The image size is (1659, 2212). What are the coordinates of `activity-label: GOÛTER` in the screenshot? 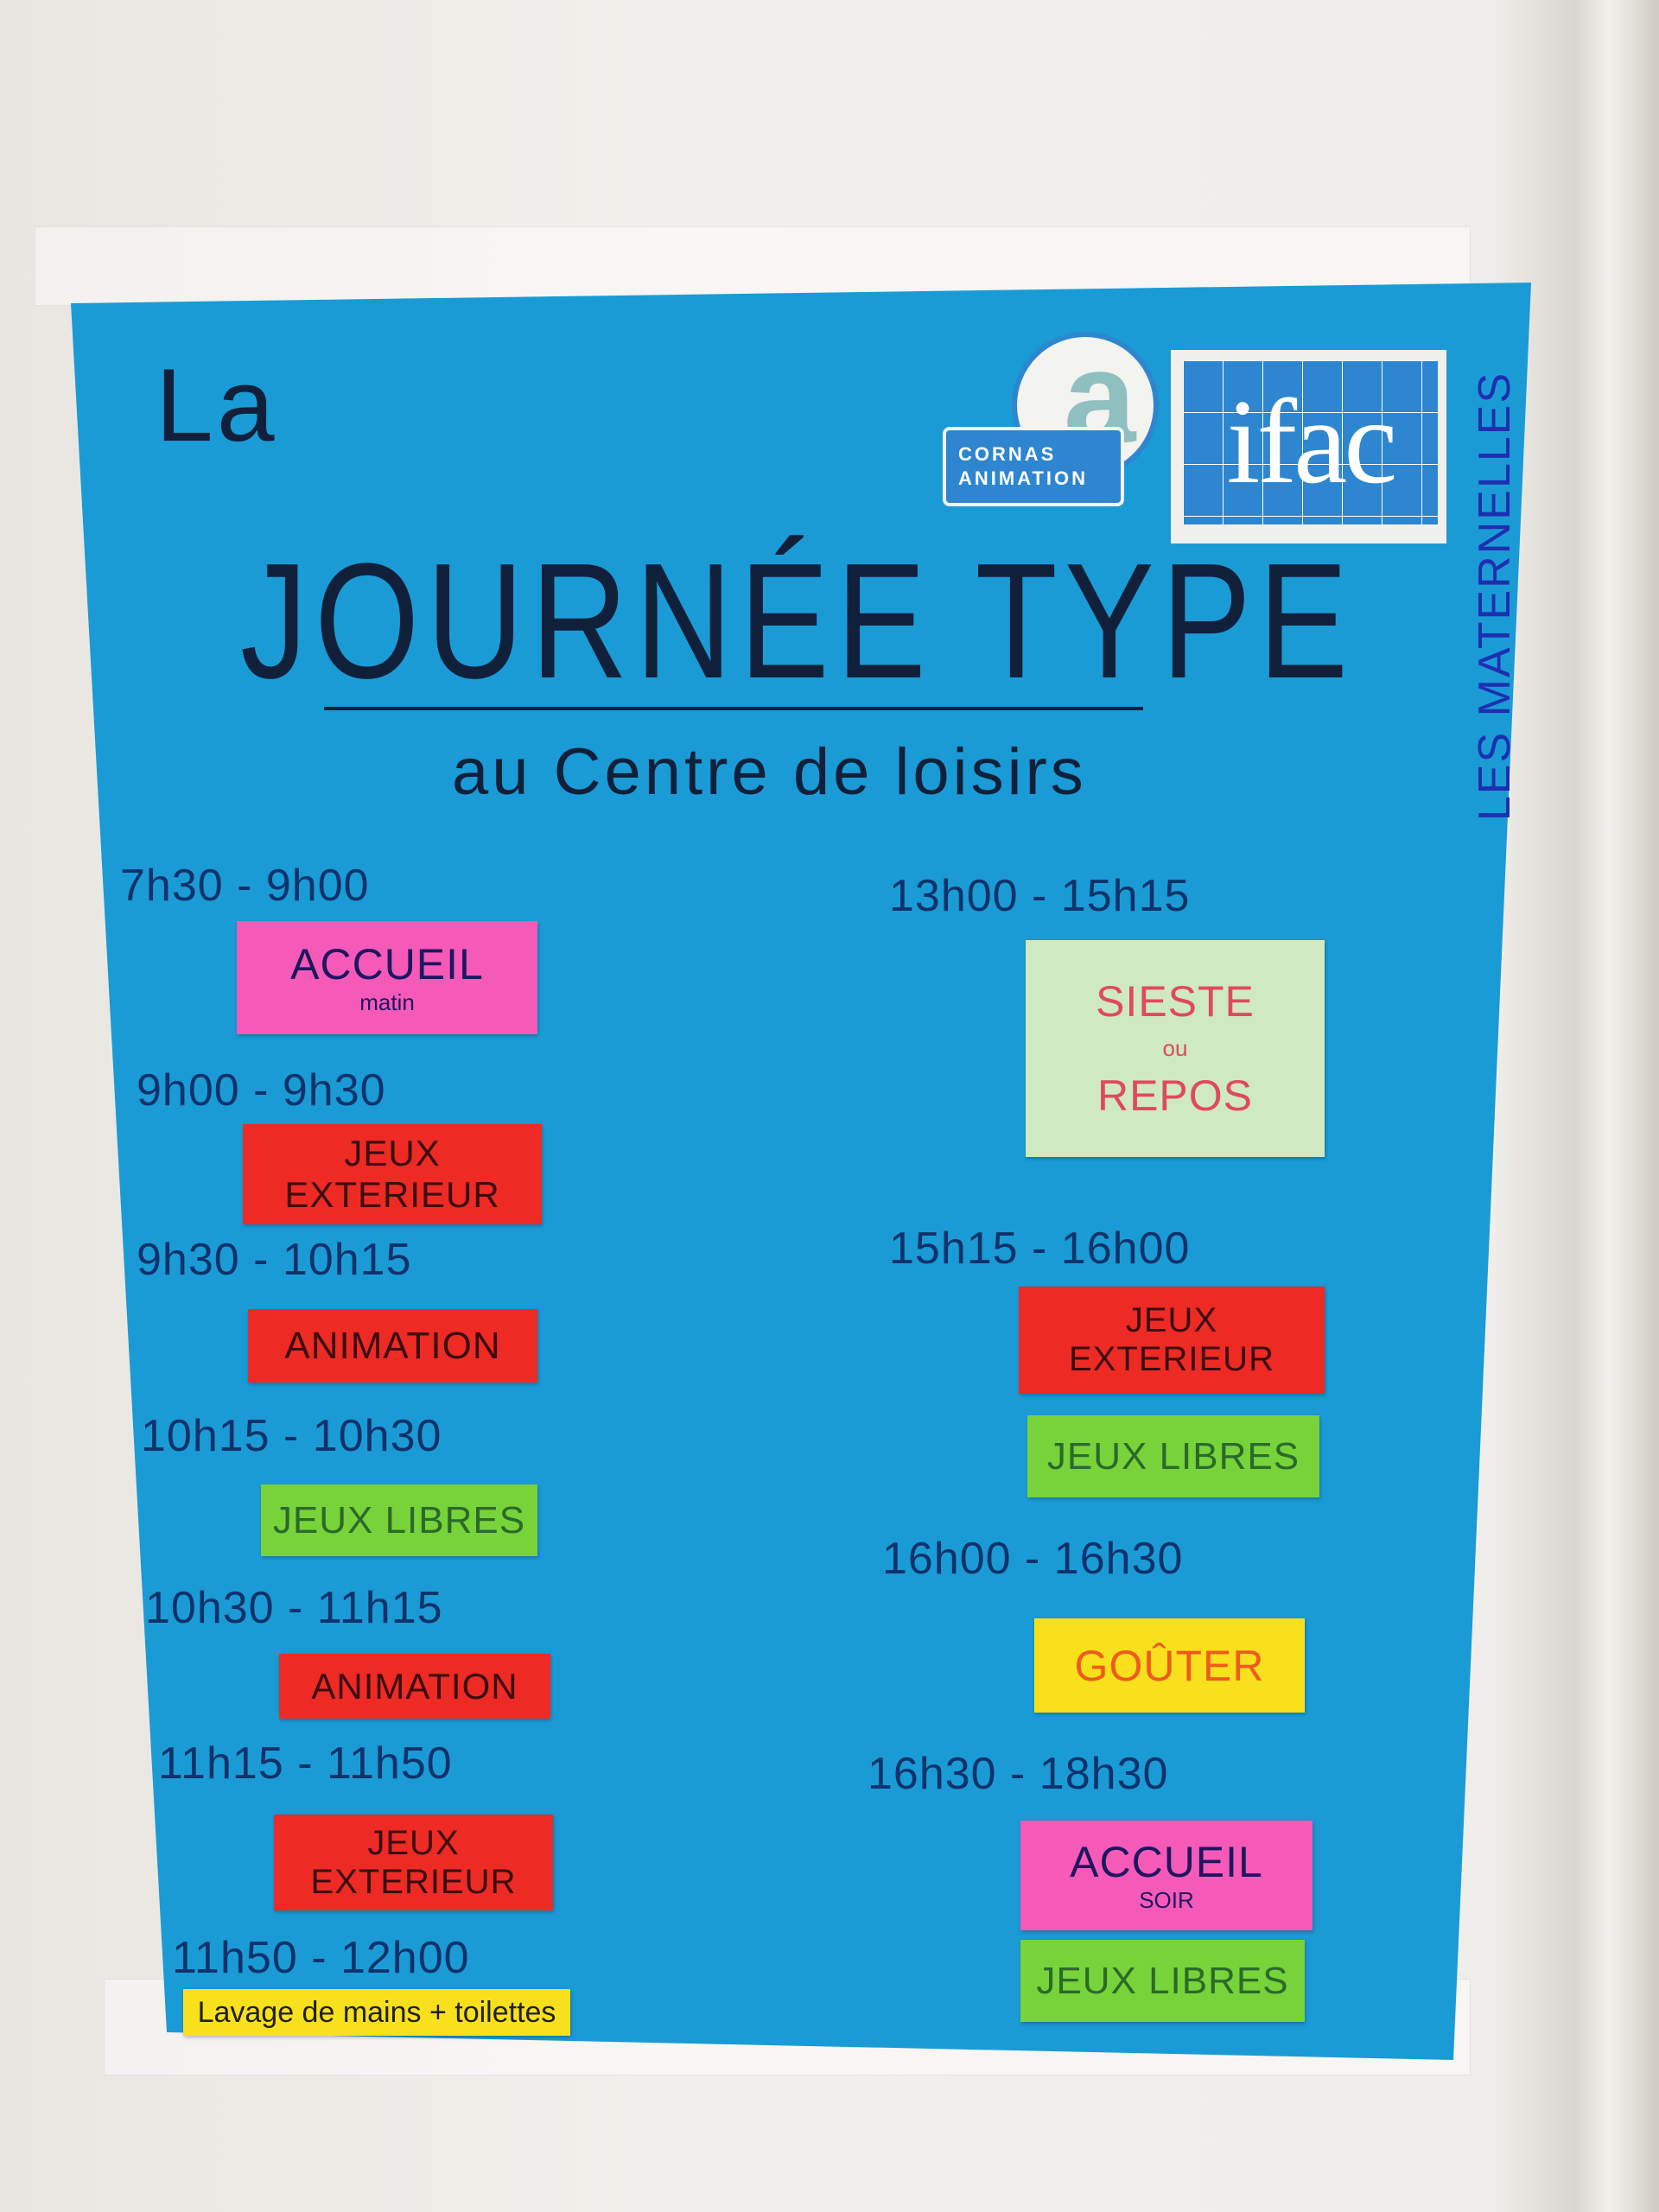 It's located at (1169, 1665).